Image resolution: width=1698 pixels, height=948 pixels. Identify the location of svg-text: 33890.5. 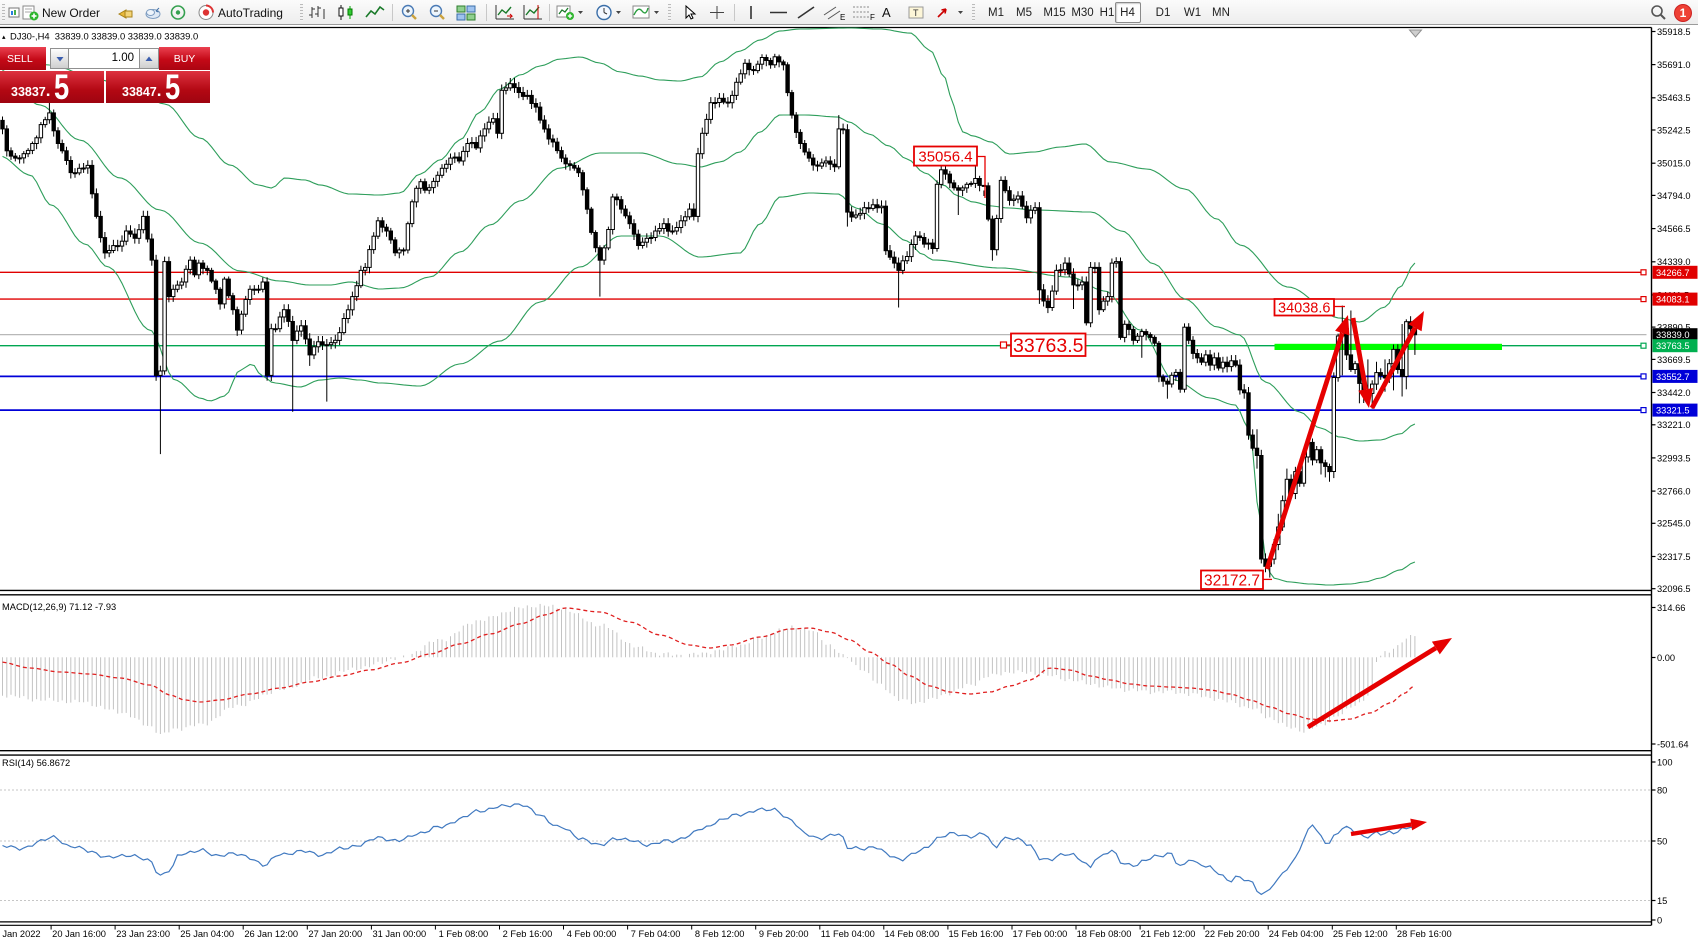
(1674, 328).